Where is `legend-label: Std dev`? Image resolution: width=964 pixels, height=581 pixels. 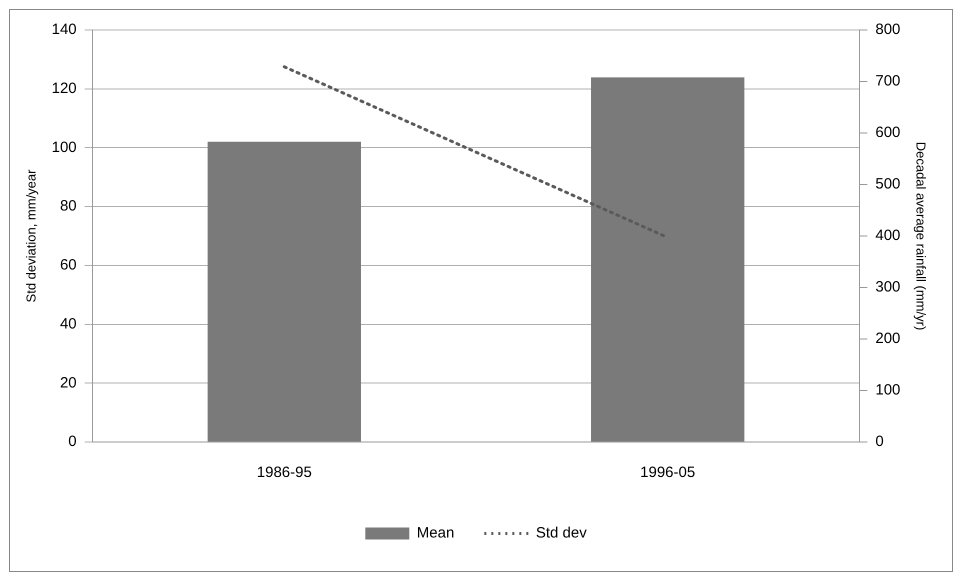
legend-label: Std dev is located at coordinates (562, 533).